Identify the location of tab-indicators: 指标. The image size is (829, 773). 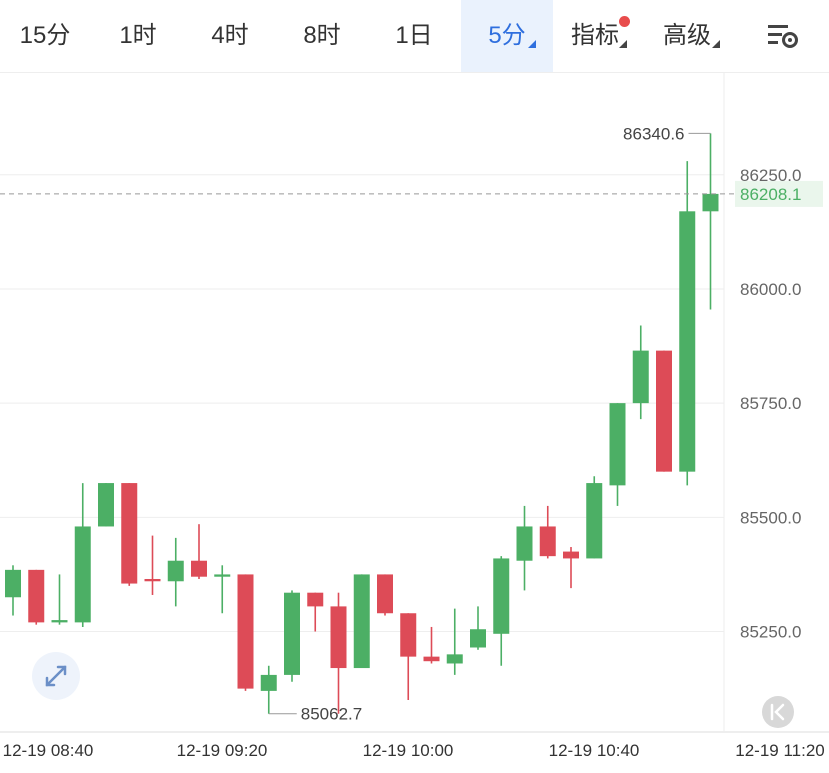
(595, 36).